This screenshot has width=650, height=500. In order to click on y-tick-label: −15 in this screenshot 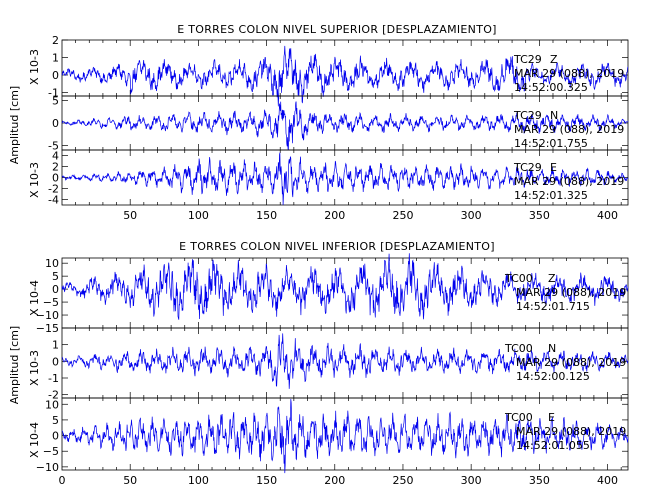, I will do `click(47, 328)`.